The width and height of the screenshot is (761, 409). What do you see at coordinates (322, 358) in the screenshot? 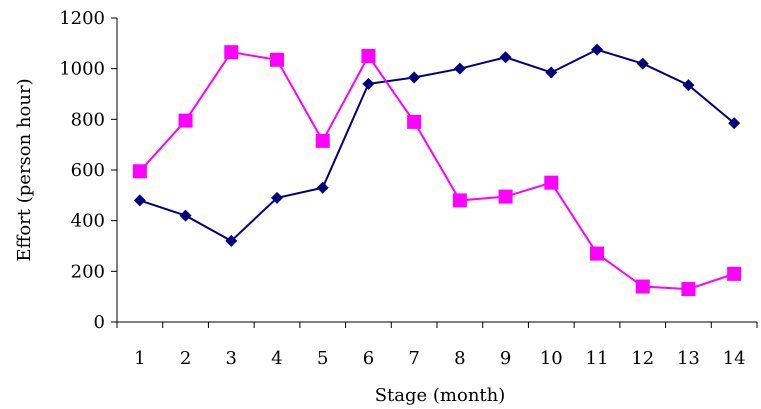
I see `x-tick-label: 5` at bounding box center [322, 358].